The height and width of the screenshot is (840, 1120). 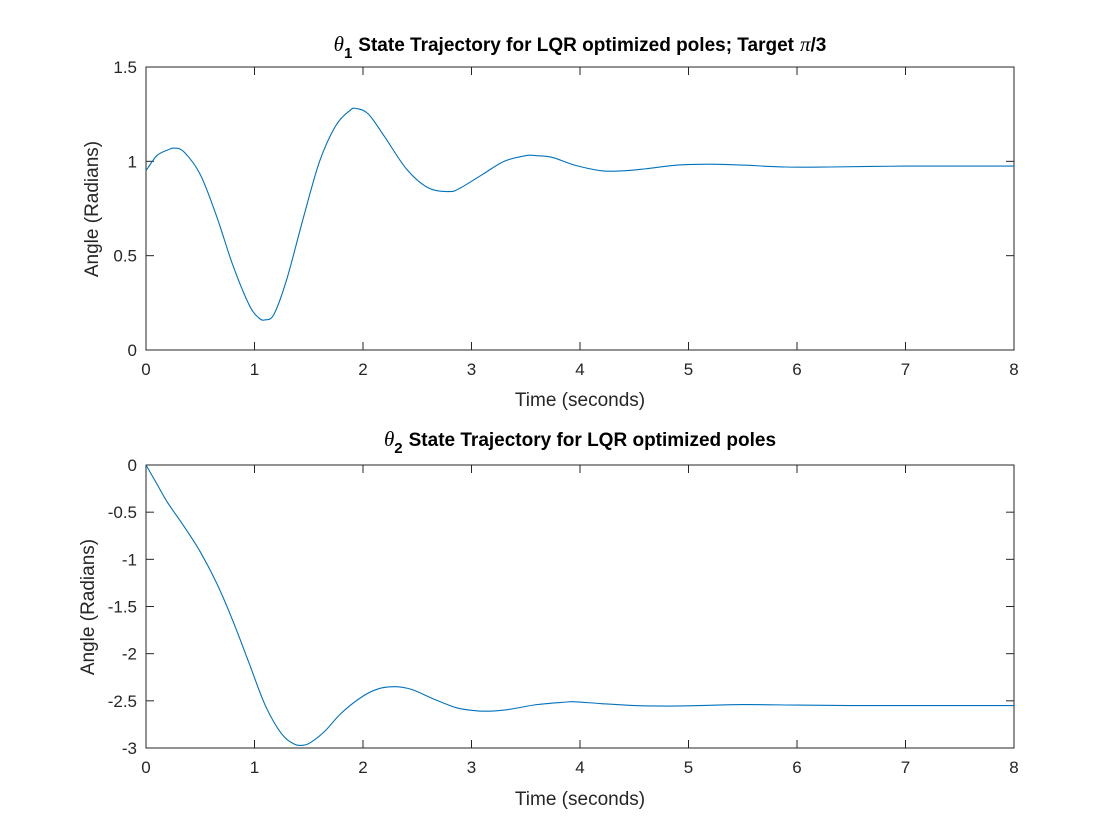 What do you see at coordinates (125, 256) in the screenshot?
I see `y-tick-label: 0.5` at bounding box center [125, 256].